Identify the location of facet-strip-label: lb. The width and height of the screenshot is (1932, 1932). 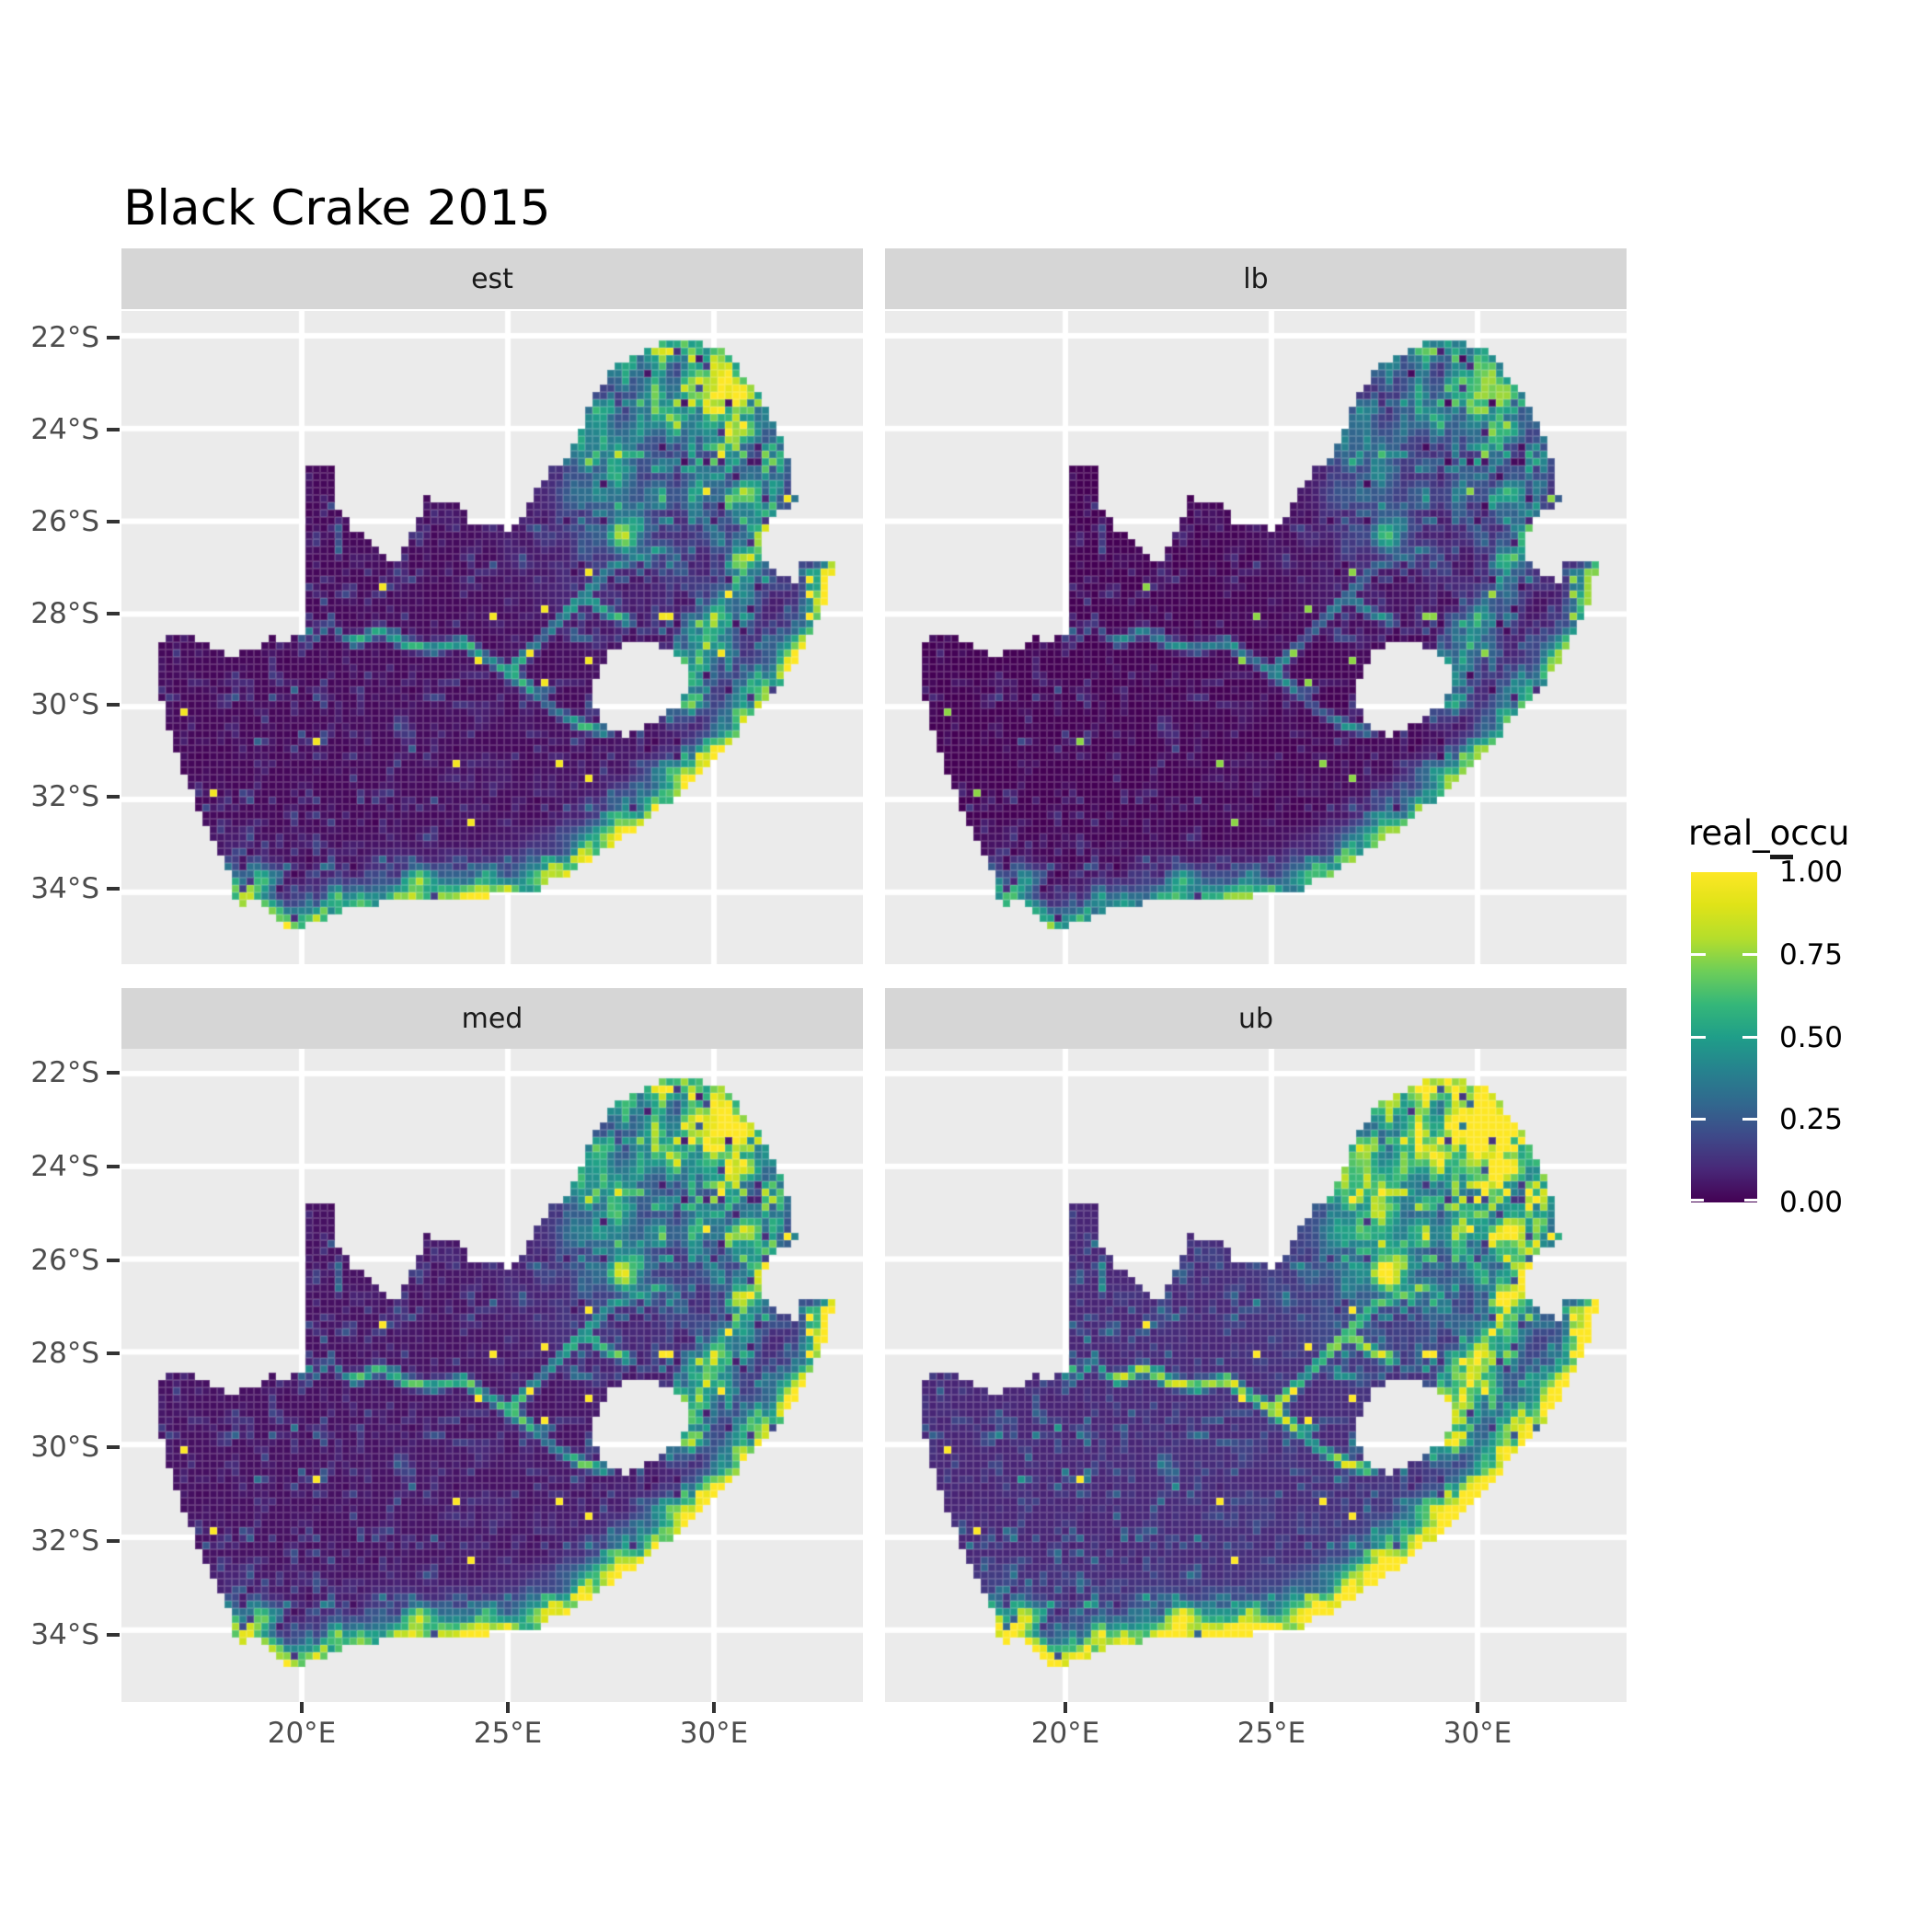
(1256, 278).